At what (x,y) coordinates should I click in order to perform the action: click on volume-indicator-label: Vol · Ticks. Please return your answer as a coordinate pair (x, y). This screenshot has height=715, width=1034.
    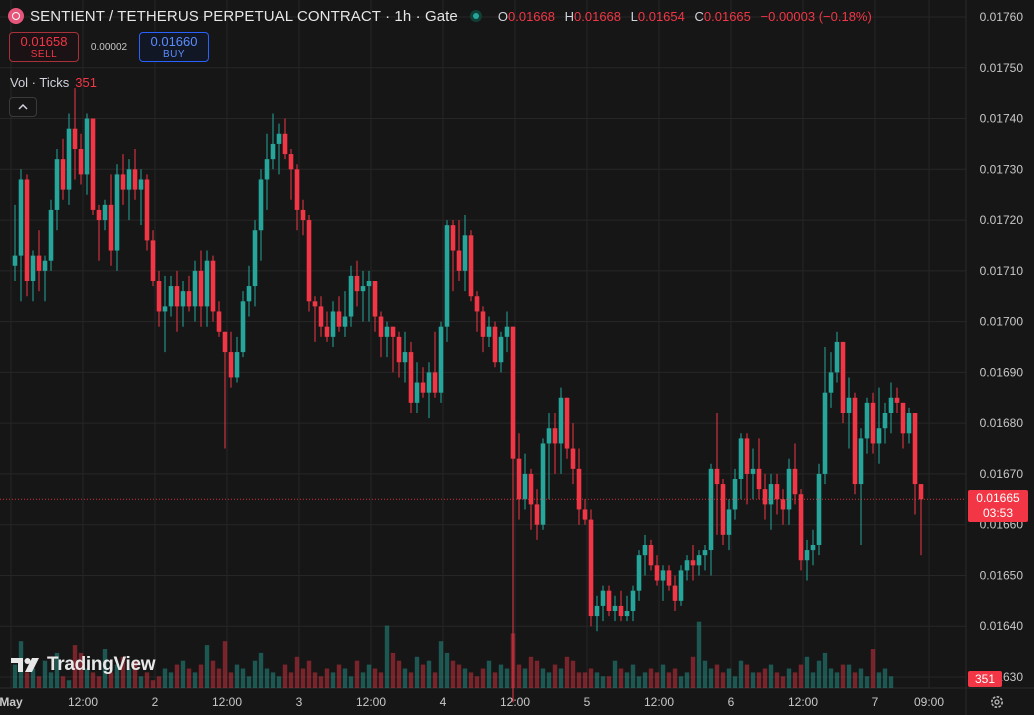
    Looking at the image, I should click on (40, 82).